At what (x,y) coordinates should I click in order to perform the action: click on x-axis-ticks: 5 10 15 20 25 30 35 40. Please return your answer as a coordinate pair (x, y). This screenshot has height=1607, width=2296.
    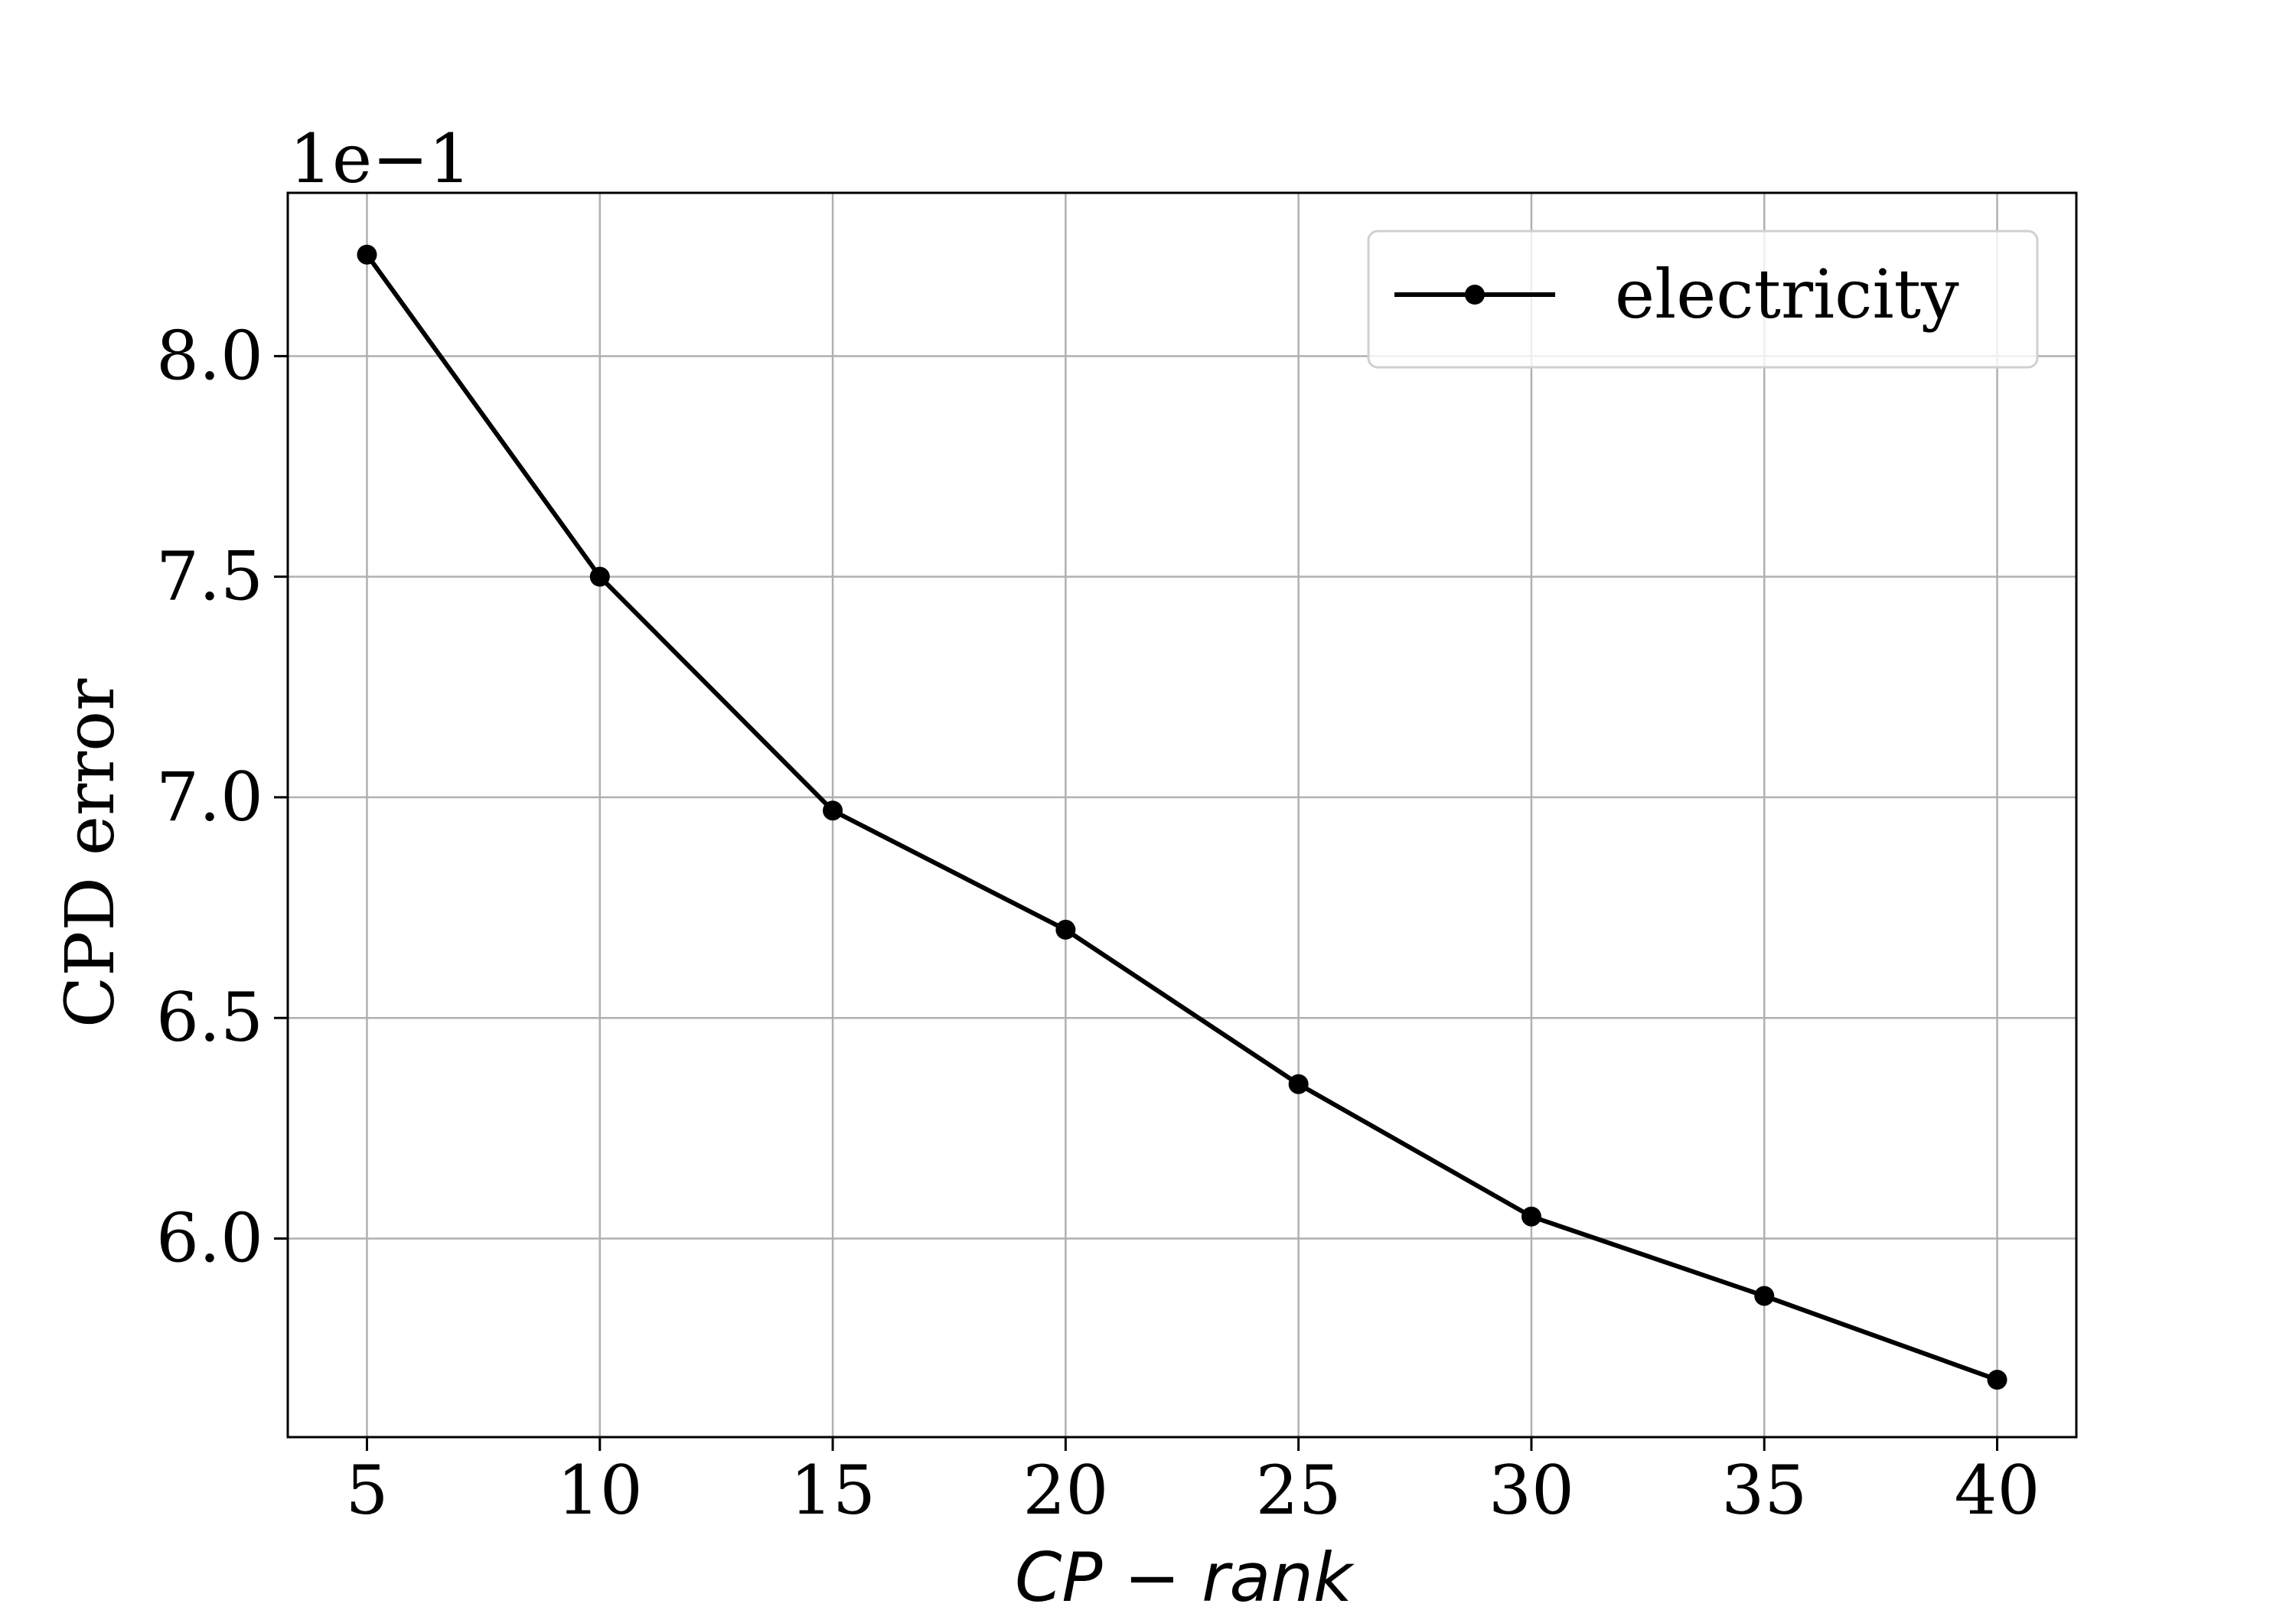
    Looking at the image, I should click on (1192, 1483).